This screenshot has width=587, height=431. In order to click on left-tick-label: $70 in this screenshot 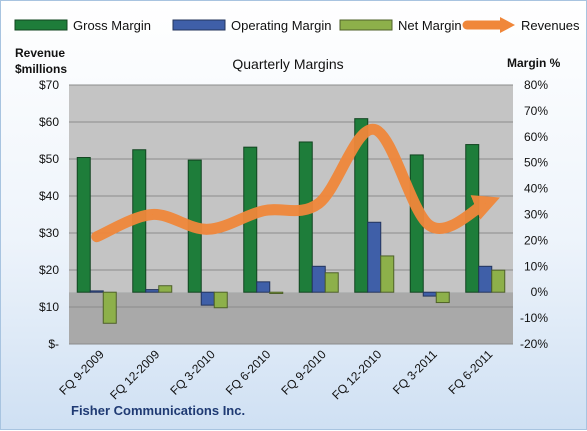, I will do `click(49, 85)`.